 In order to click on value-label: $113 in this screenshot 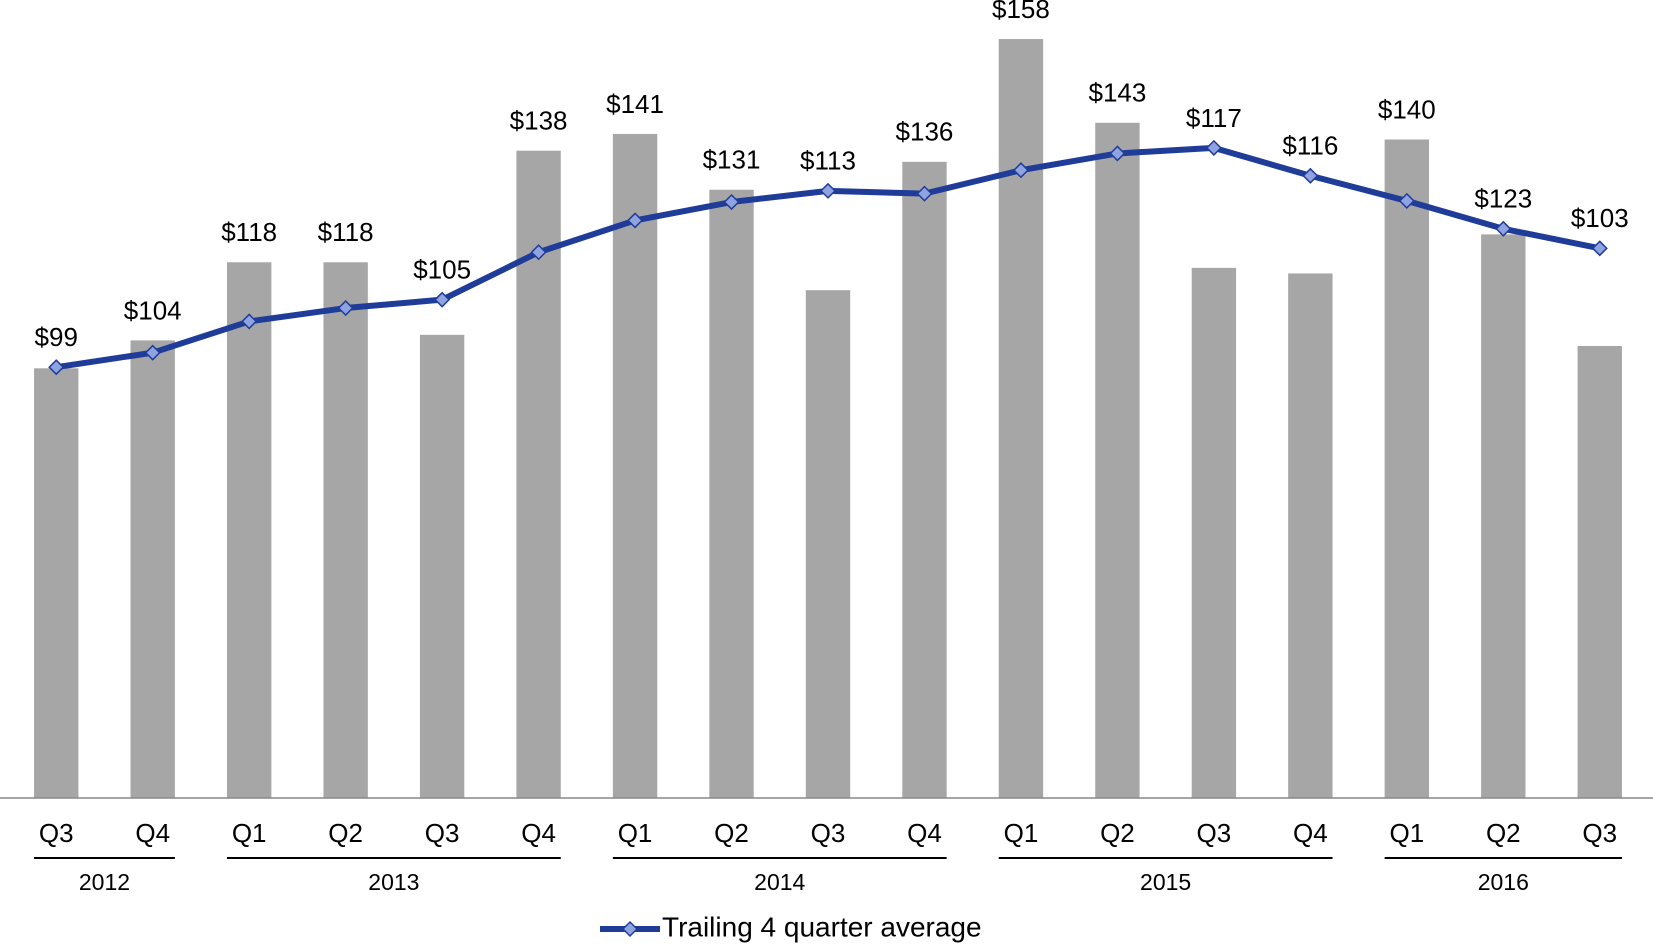, I will do `click(828, 161)`.